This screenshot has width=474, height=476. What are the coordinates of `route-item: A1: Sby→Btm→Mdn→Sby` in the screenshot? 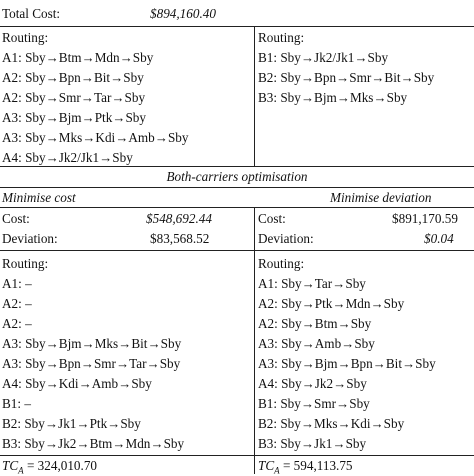 It's located at (78, 57).